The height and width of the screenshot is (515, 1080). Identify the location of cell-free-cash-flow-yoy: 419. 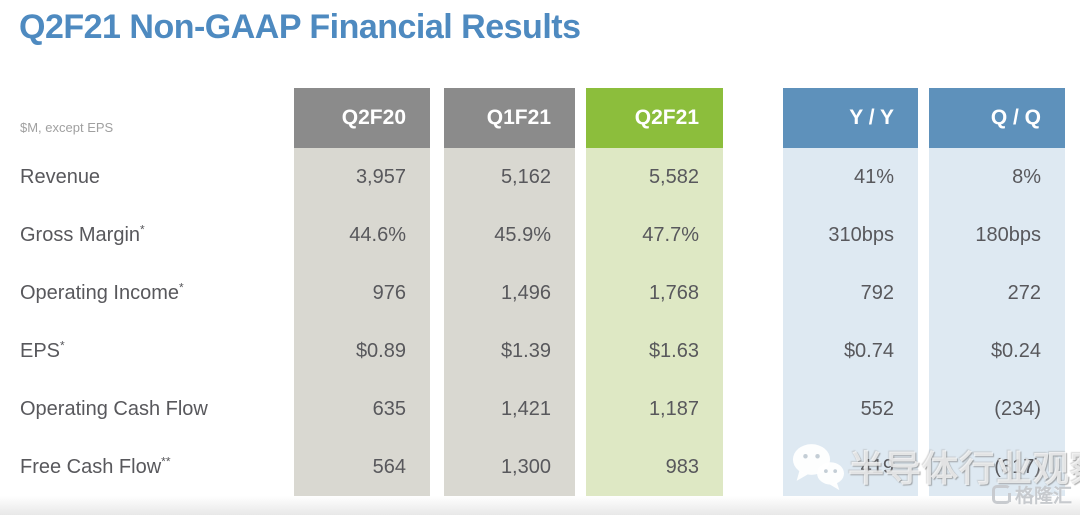
(877, 467).